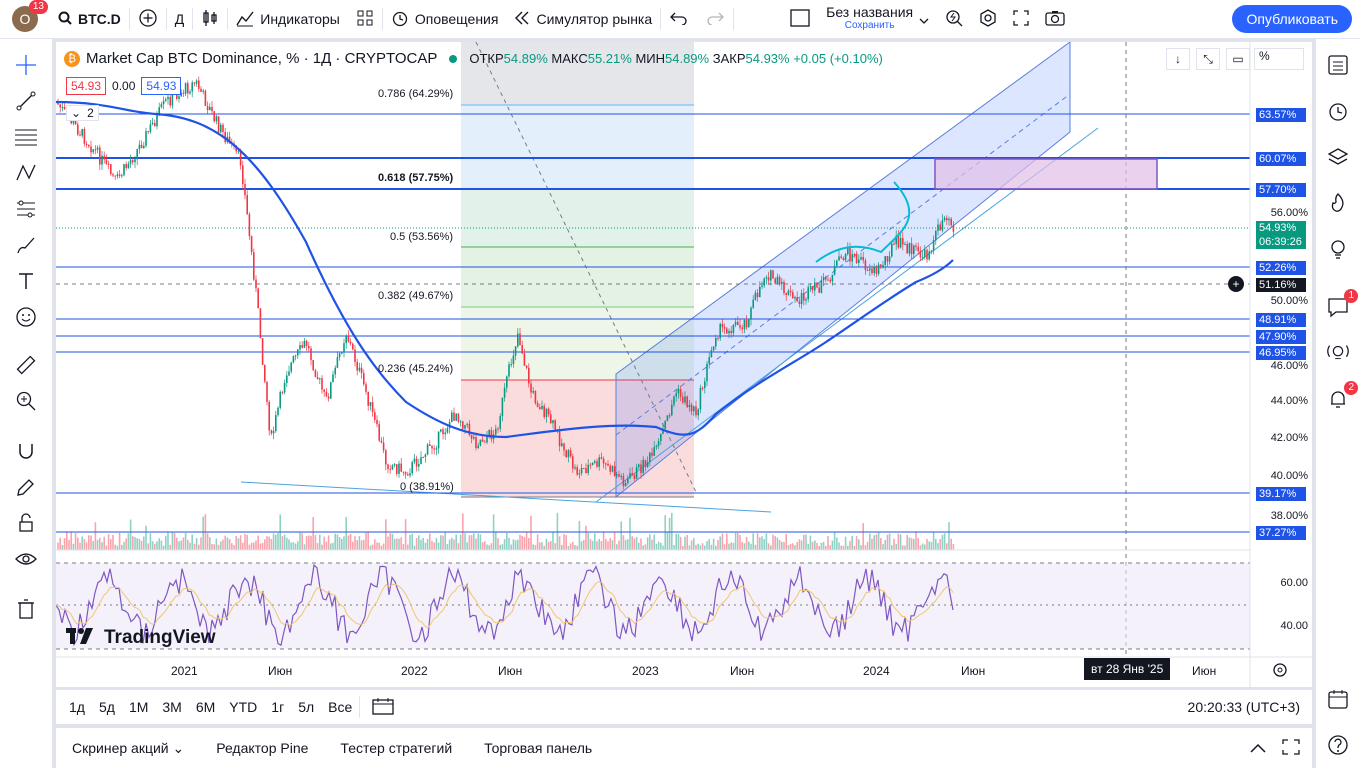  Describe the element at coordinates (138, 707) in the screenshot. I see `timeframe-button: 1М` at that location.